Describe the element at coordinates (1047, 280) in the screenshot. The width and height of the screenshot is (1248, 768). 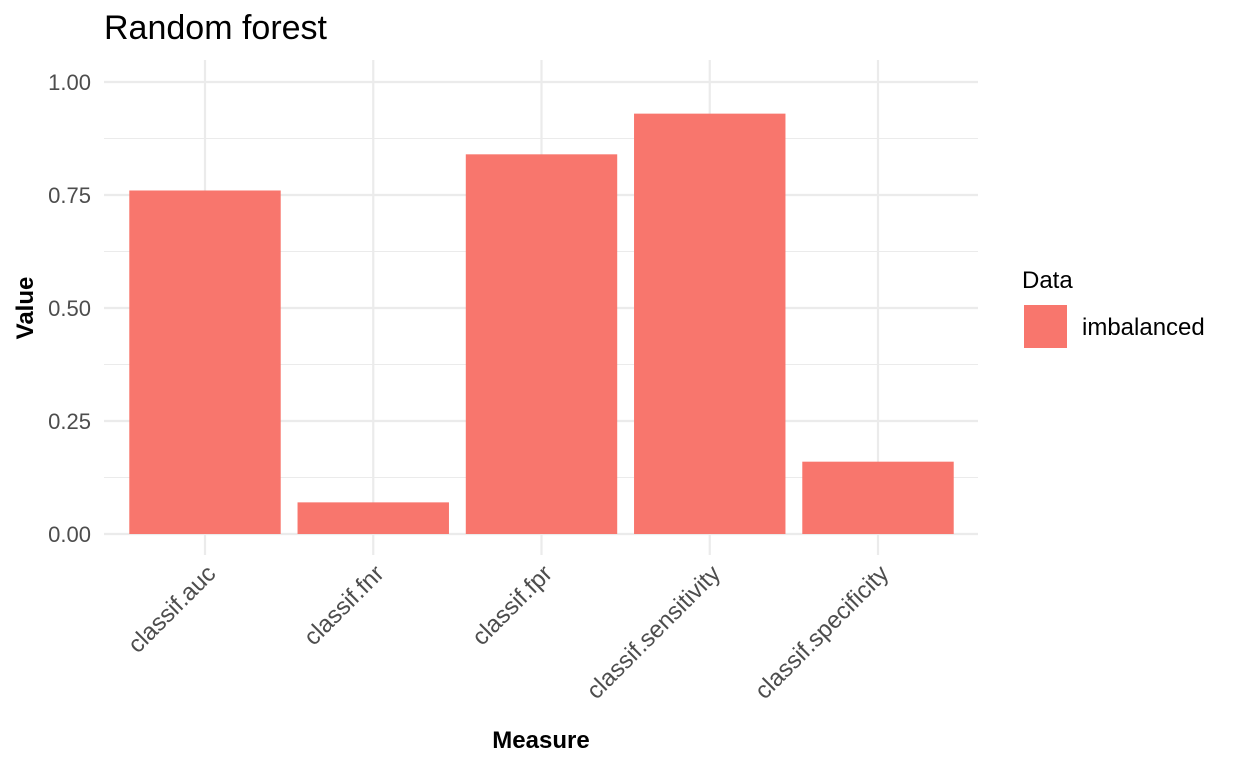
I see `legend-title: Data` at that location.